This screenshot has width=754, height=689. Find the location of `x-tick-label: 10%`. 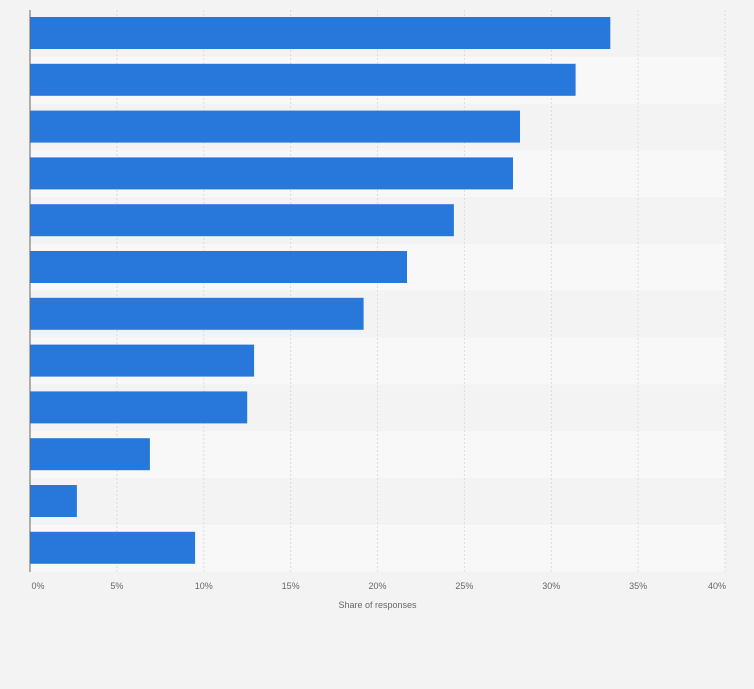

x-tick-label: 10% is located at coordinates (204, 586).